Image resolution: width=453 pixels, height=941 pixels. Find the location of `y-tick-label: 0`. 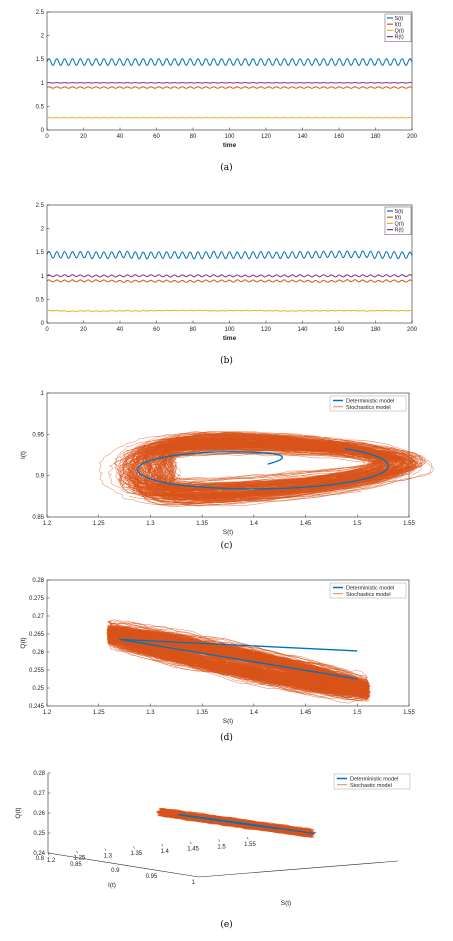

y-tick-label: 0 is located at coordinates (43, 324).